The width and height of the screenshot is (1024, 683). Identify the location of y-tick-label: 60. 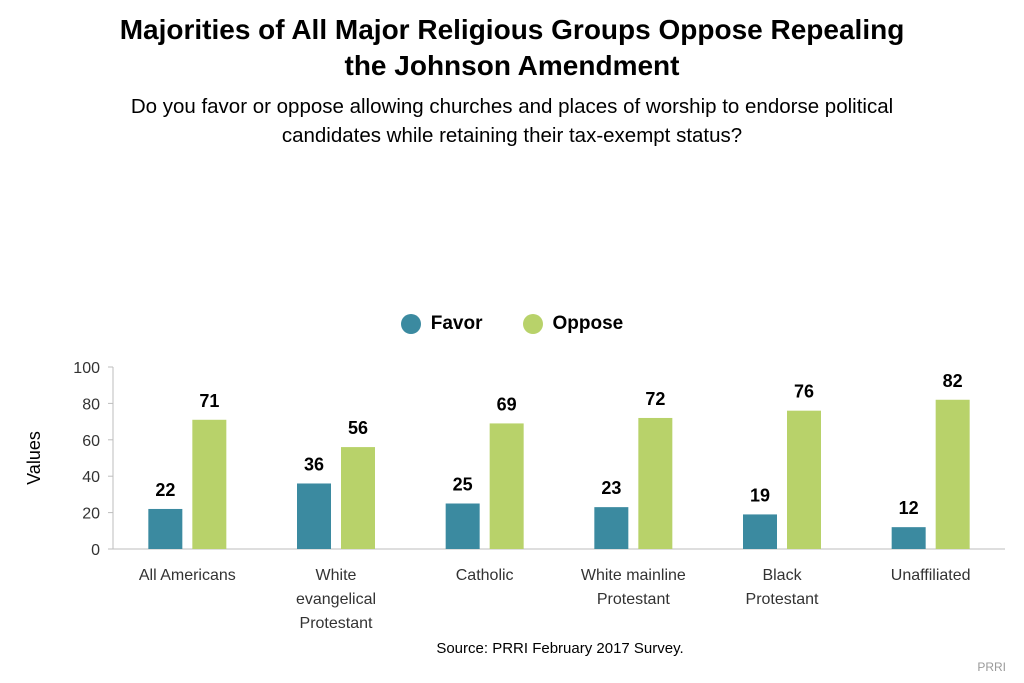
(91, 441).